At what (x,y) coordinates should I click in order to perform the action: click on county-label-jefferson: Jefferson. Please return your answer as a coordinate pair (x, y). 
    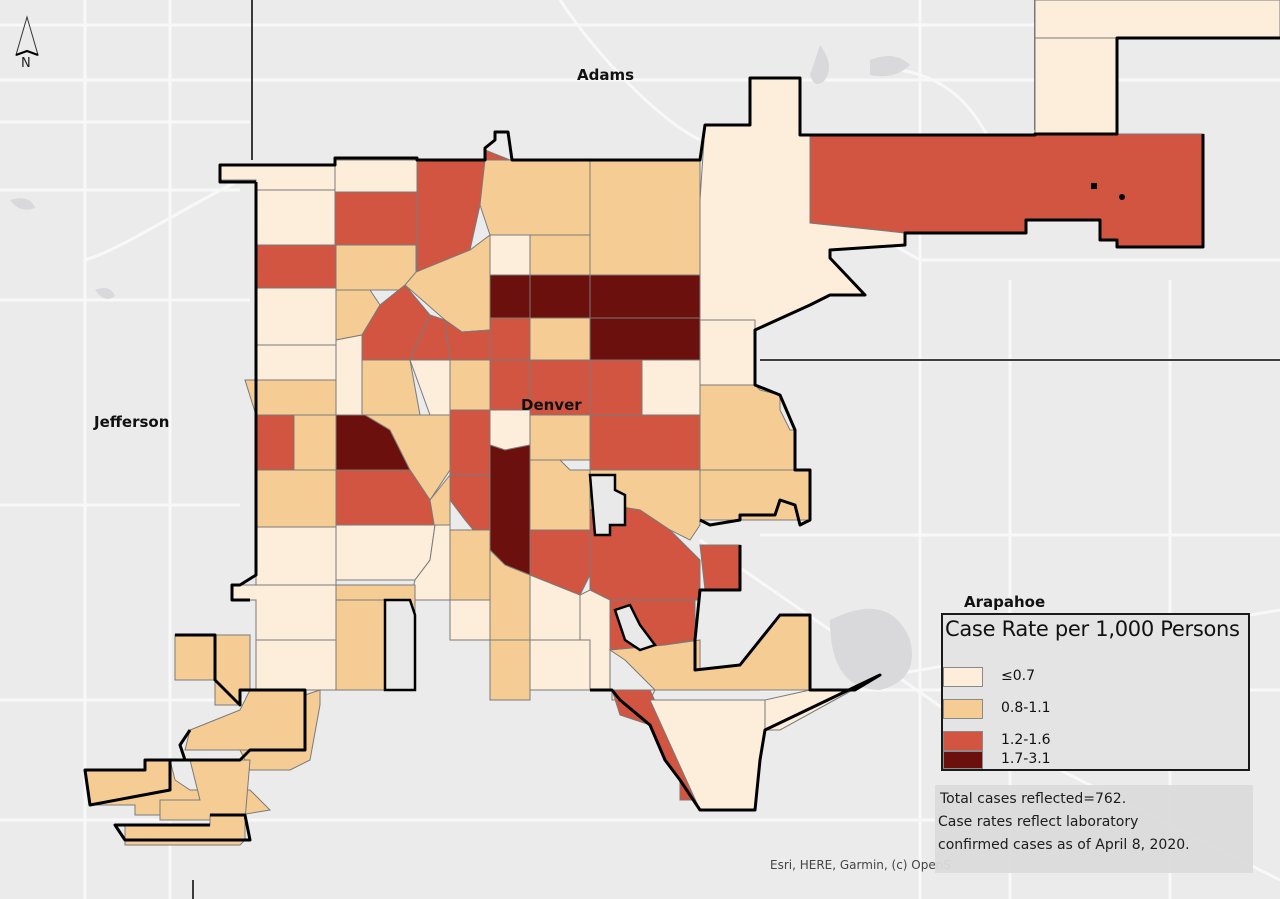
    Looking at the image, I should click on (132, 422).